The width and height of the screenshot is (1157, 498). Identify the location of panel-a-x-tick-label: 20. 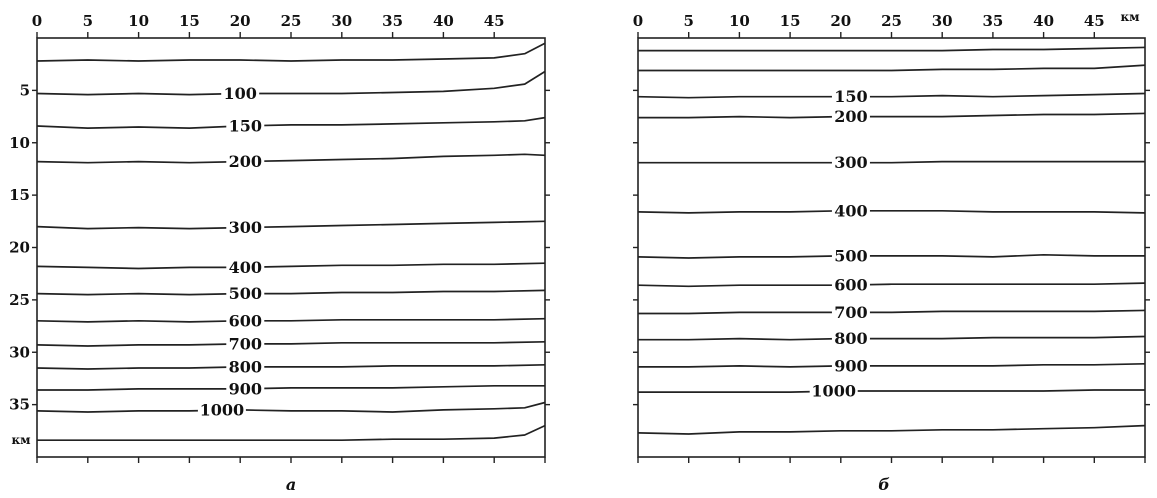
(240, 21).